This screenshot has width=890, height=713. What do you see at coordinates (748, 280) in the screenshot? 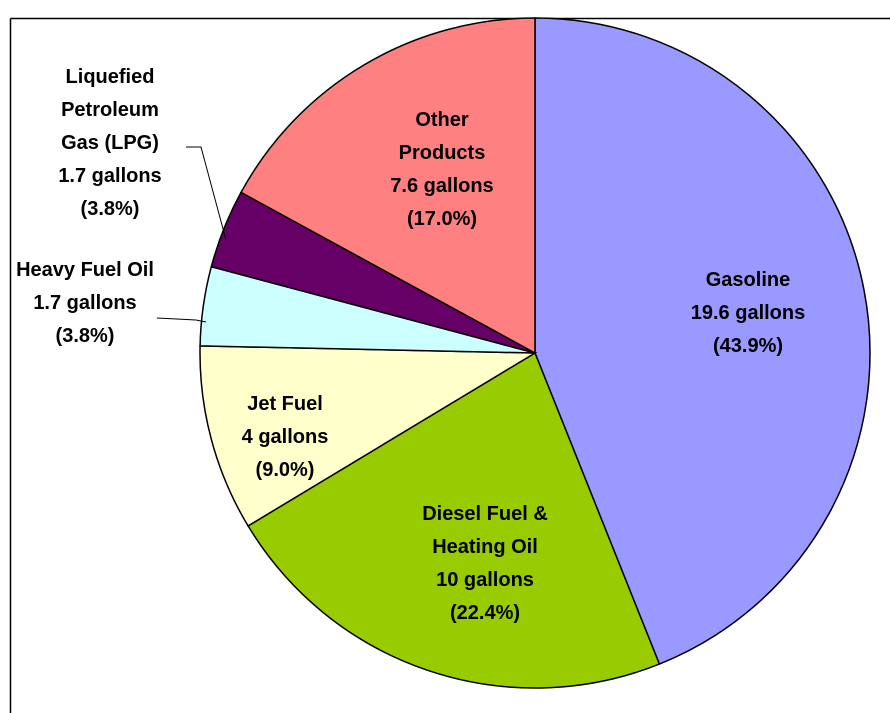
I see `category-name: Gasoline` at bounding box center [748, 280].